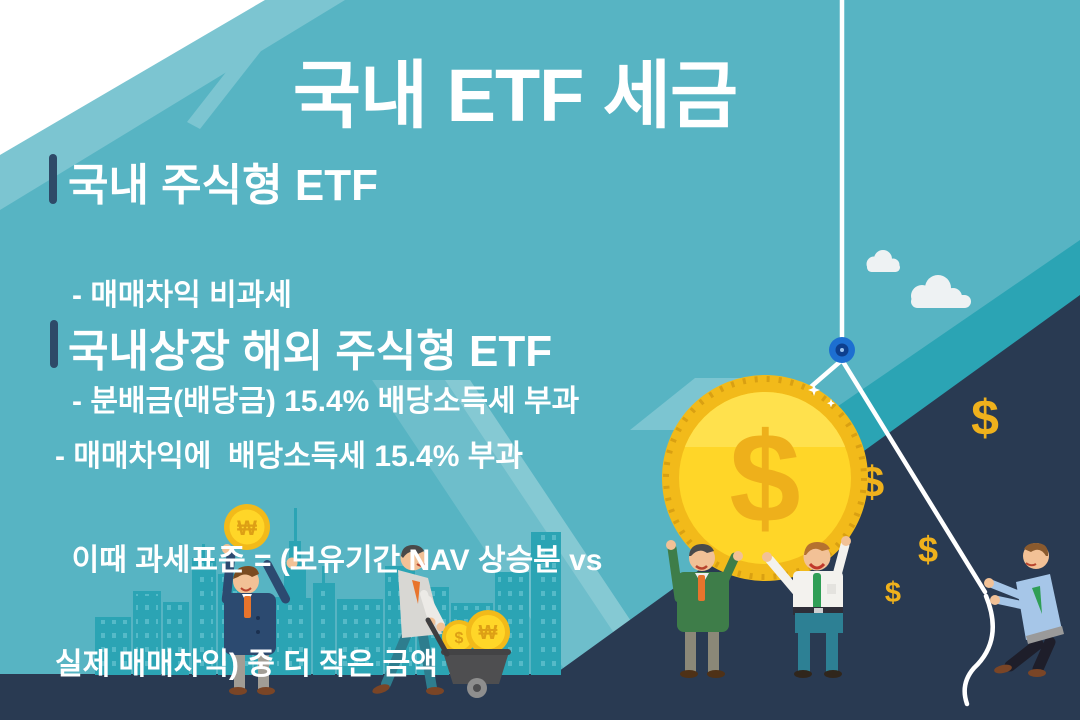  I want to click on pulley-icon, so click(842, 350).